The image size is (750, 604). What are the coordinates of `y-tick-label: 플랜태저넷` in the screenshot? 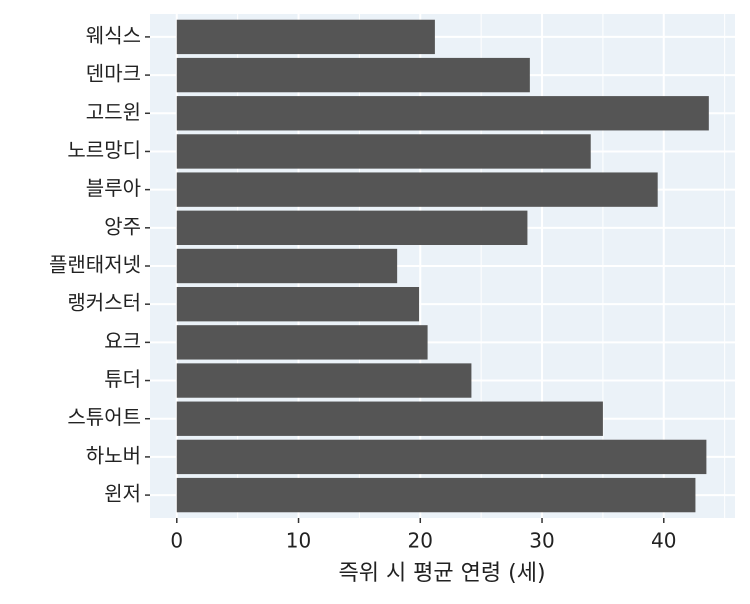 It's located at (95, 265).